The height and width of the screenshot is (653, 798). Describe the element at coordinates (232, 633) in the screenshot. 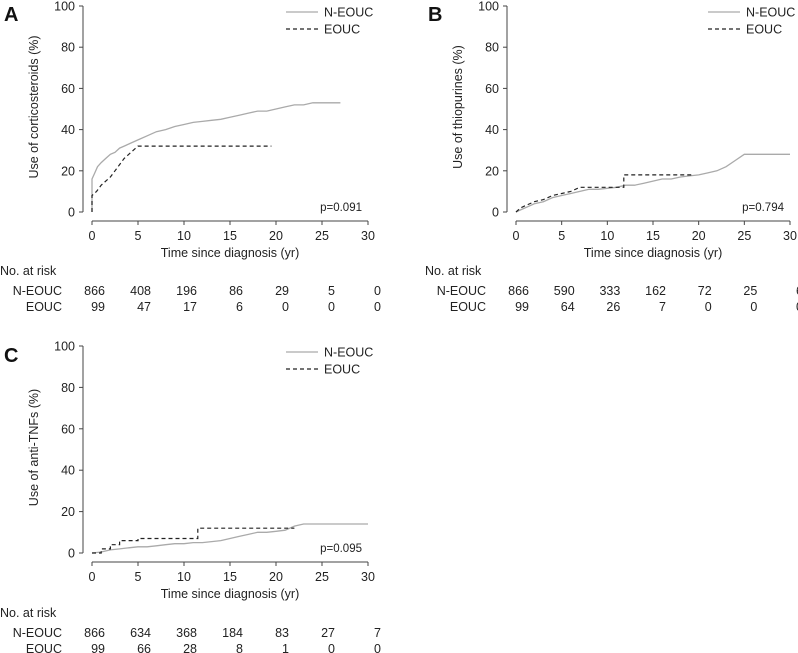

I see `risk-count: 184` at that location.